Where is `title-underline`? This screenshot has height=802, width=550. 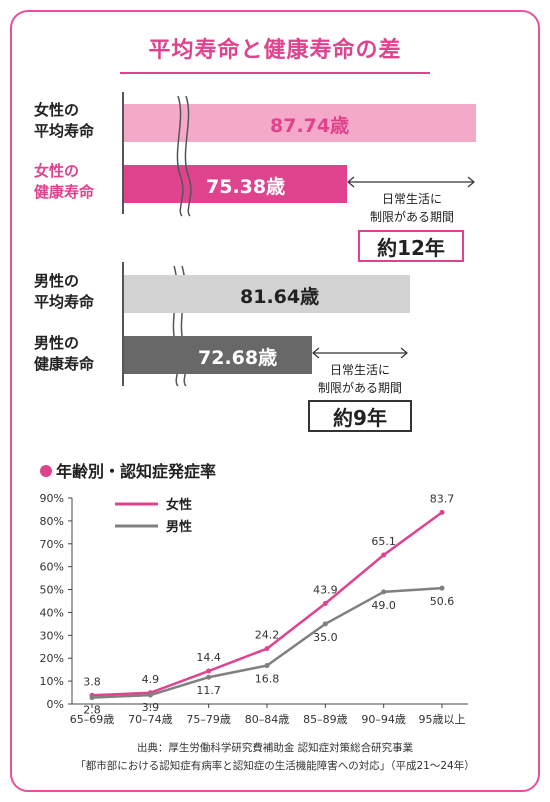 title-underline is located at coordinates (275, 73).